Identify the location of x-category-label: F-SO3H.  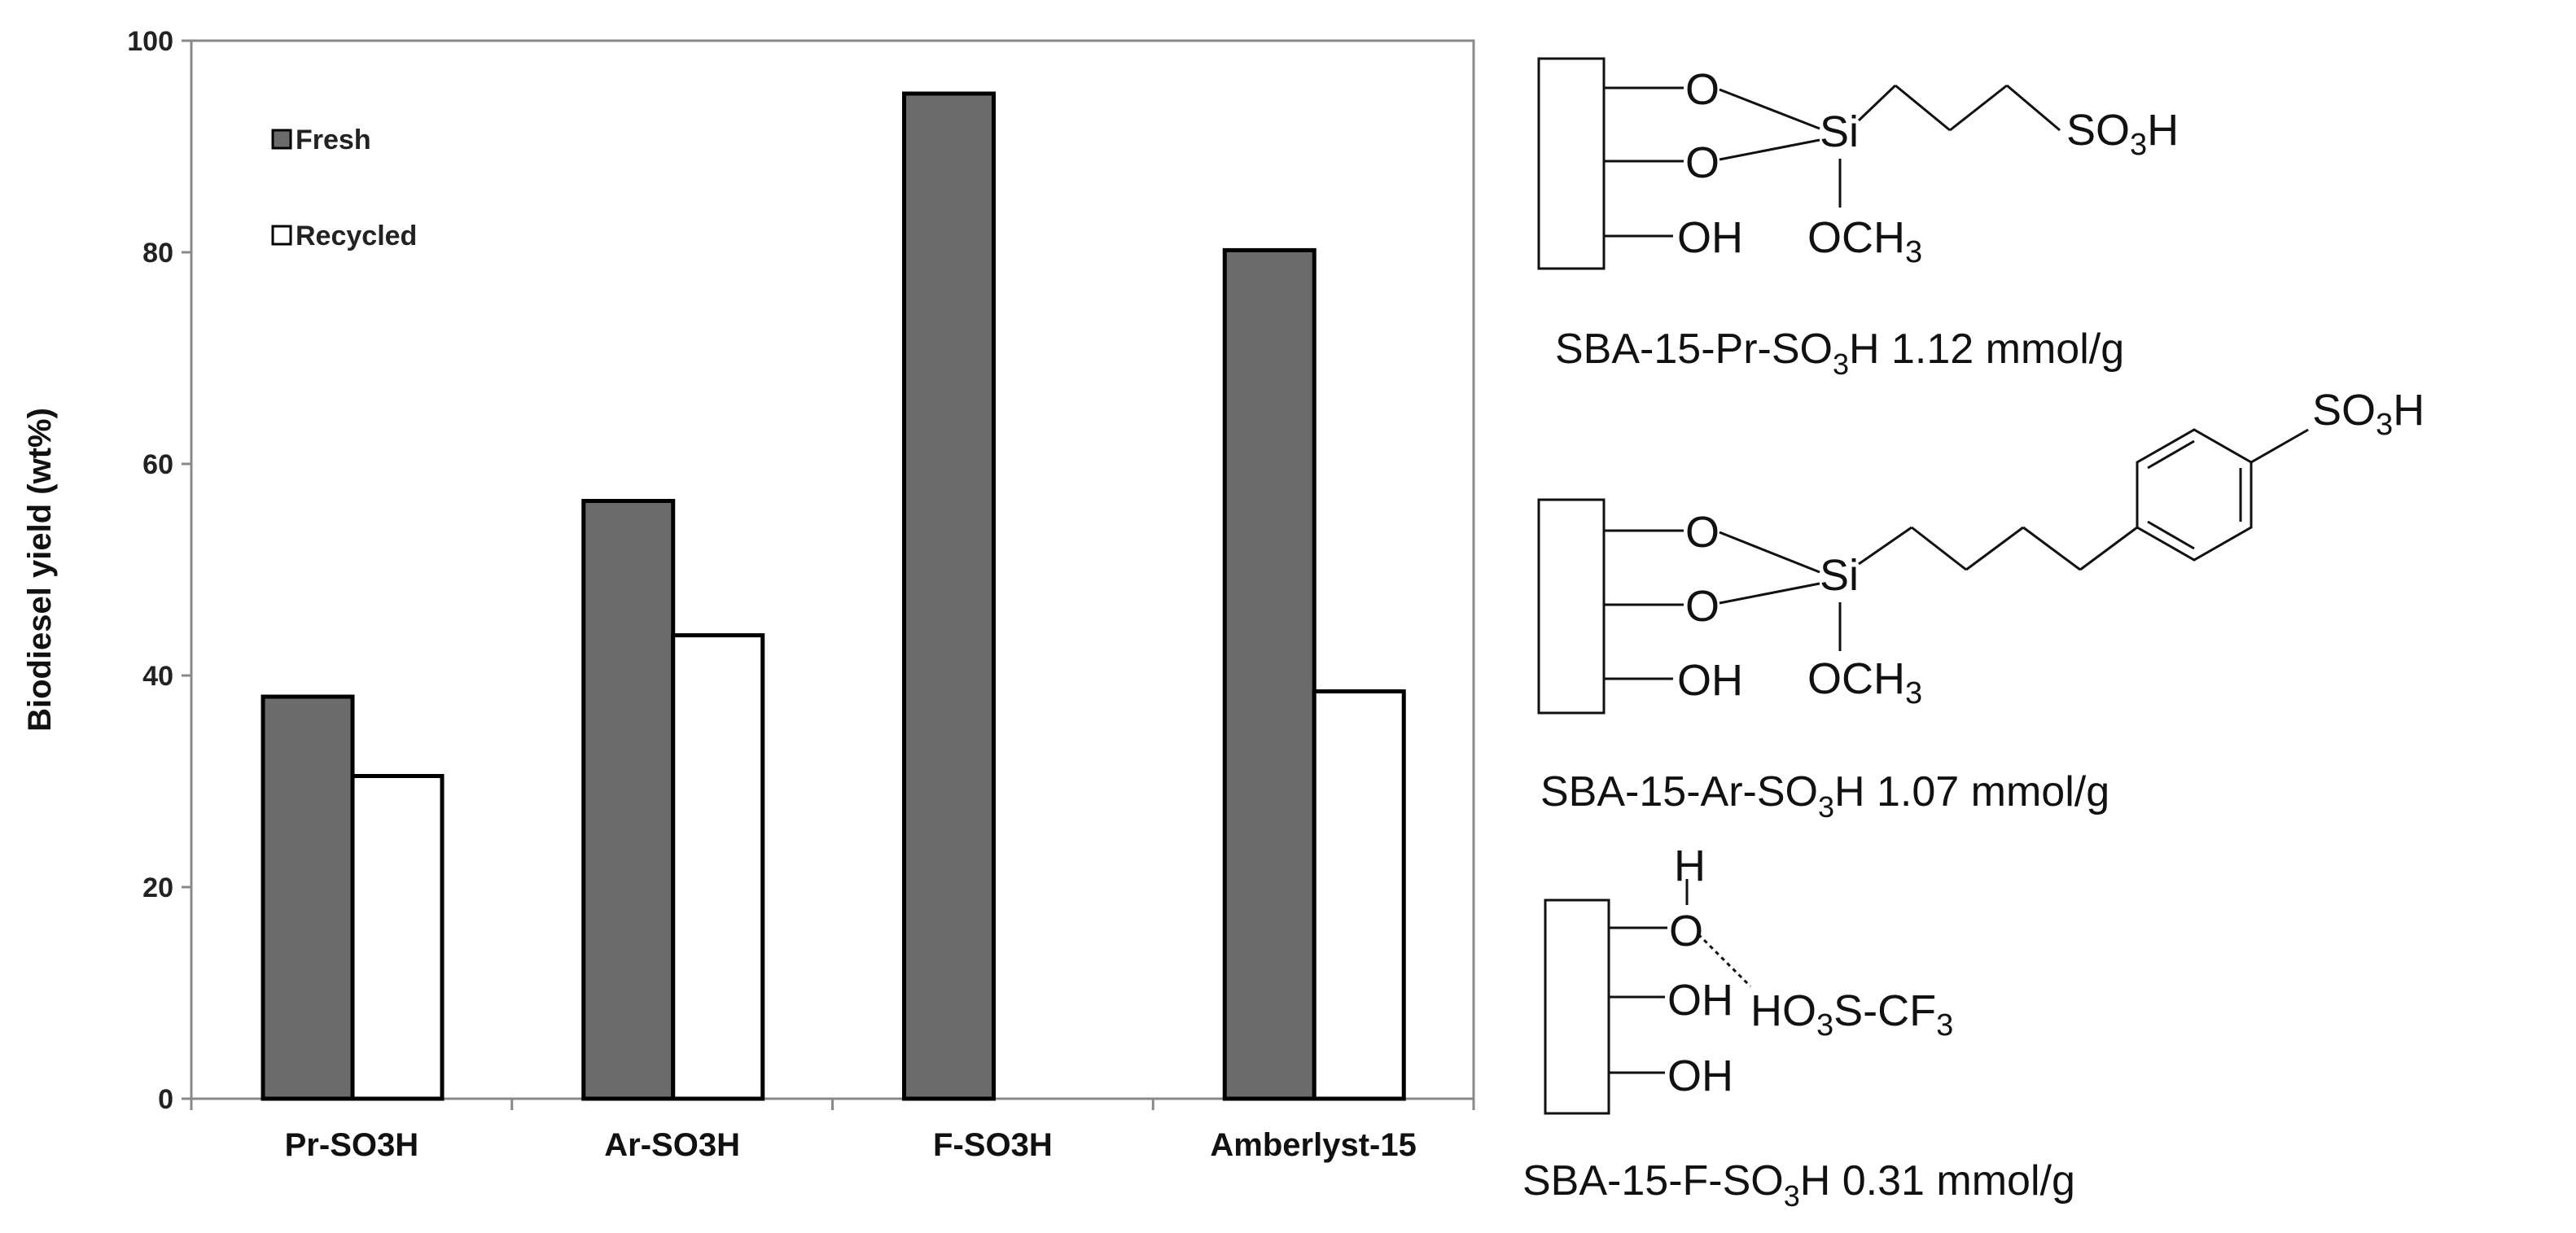
(993, 1145).